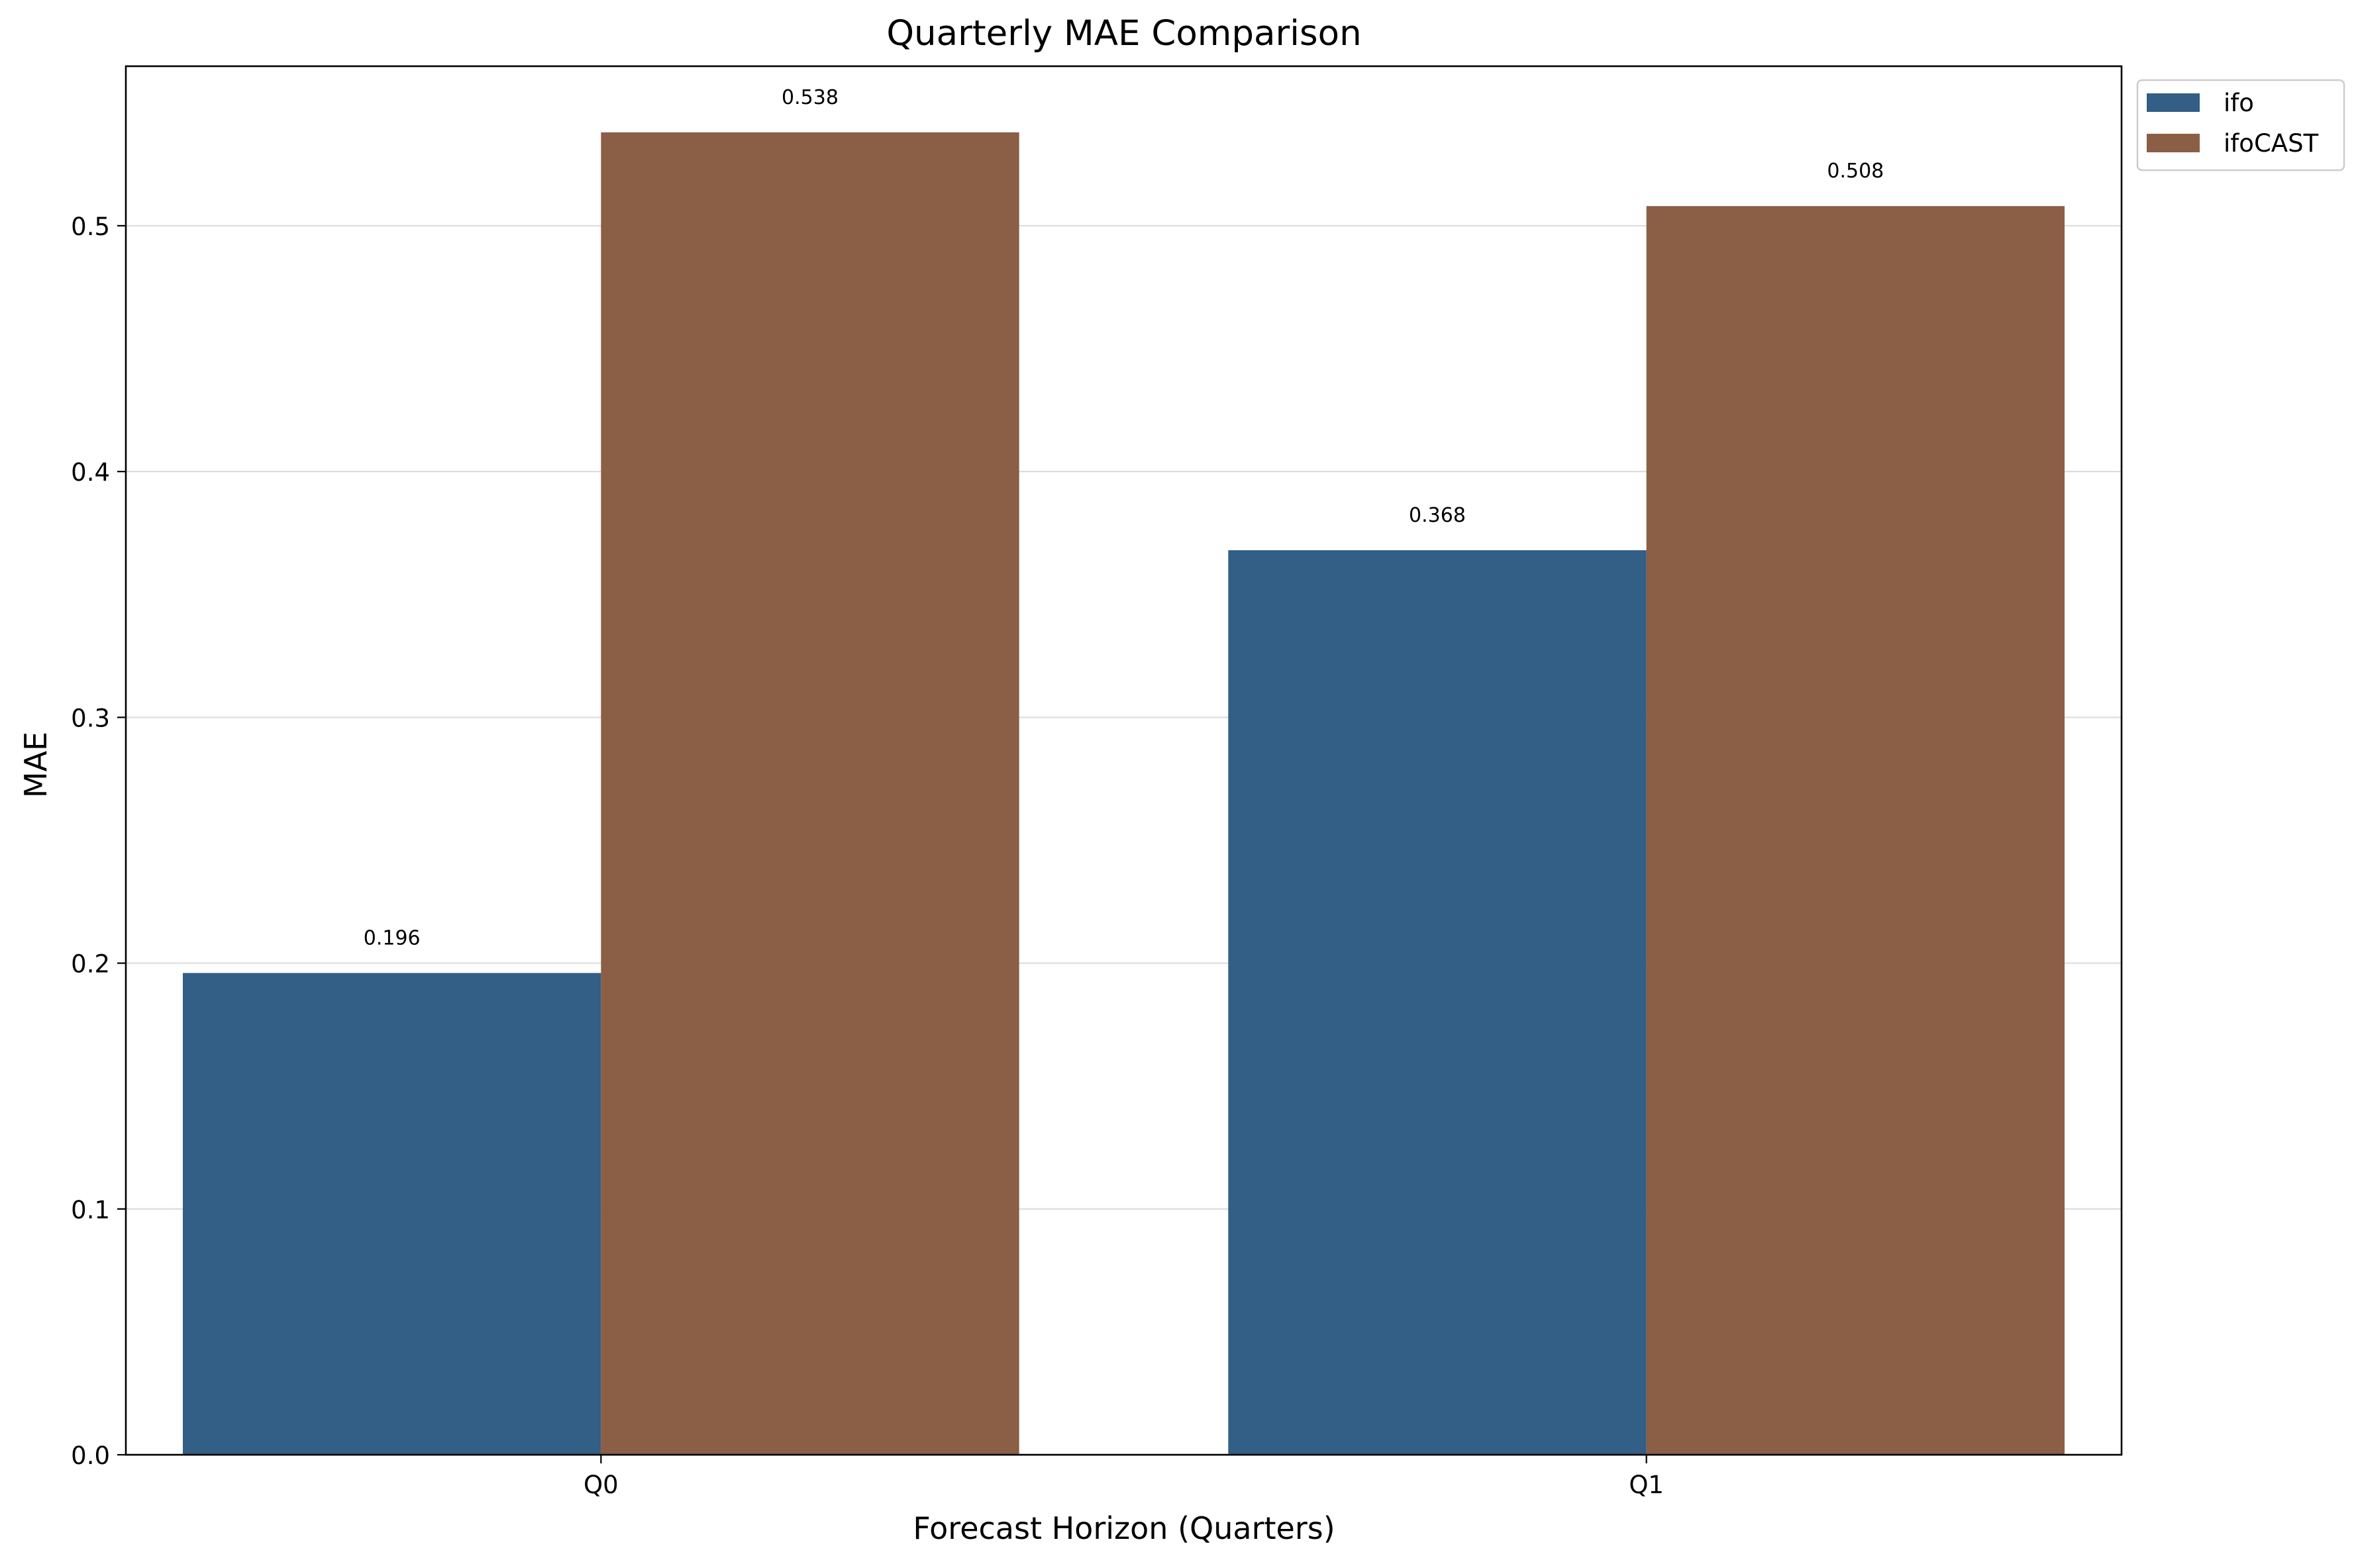 The height and width of the screenshot is (1568, 2360). What do you see at coordinates (1646, 1485) in the screenshot?
I see `x-tick-label: Q1` at bounding box center [1646, 1485].